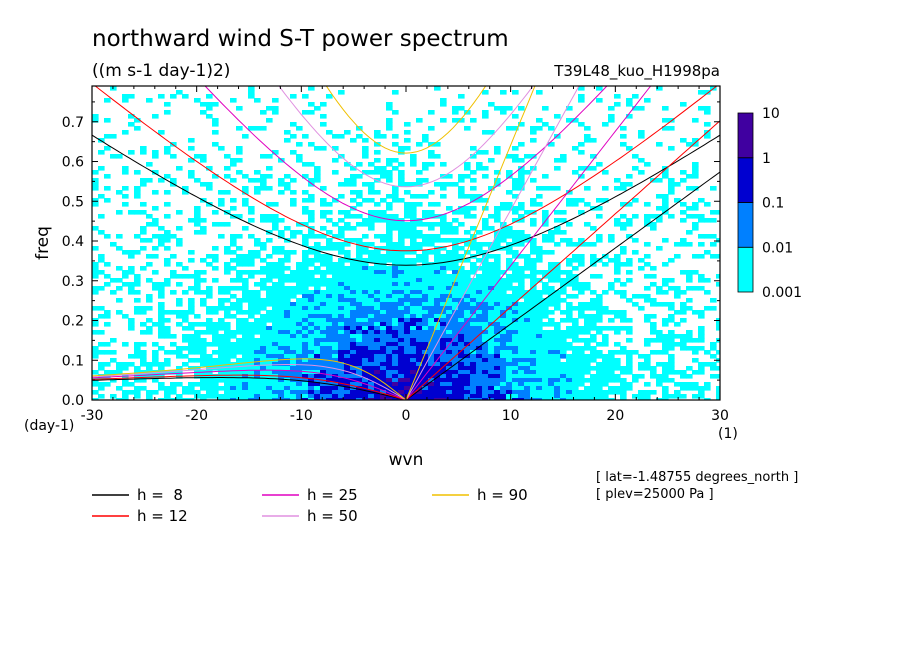  I want to click on run-label: T39L48_kuo_H1998pa, so click(636, 71).